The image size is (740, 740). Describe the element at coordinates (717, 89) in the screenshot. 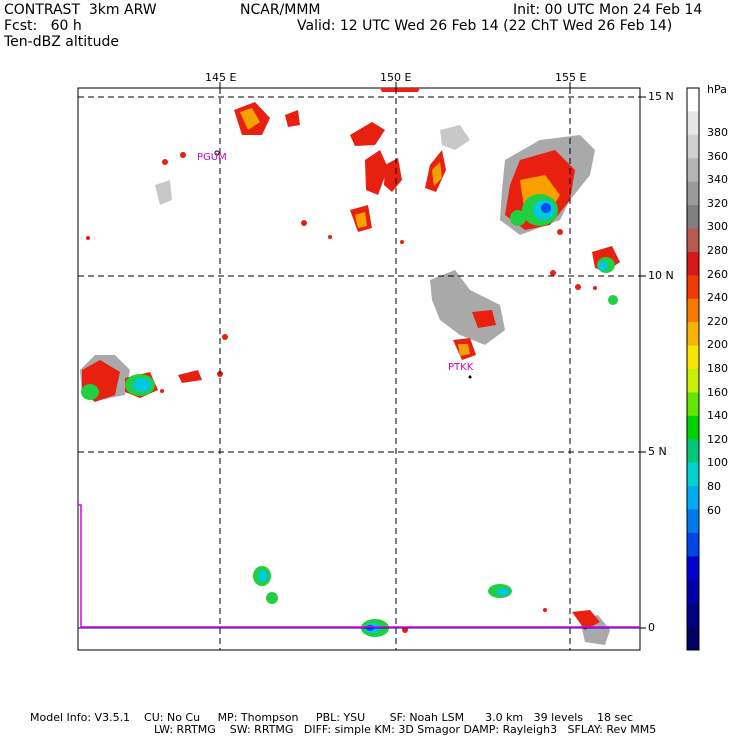

I see `colorbar-unit: hPa` at that location.